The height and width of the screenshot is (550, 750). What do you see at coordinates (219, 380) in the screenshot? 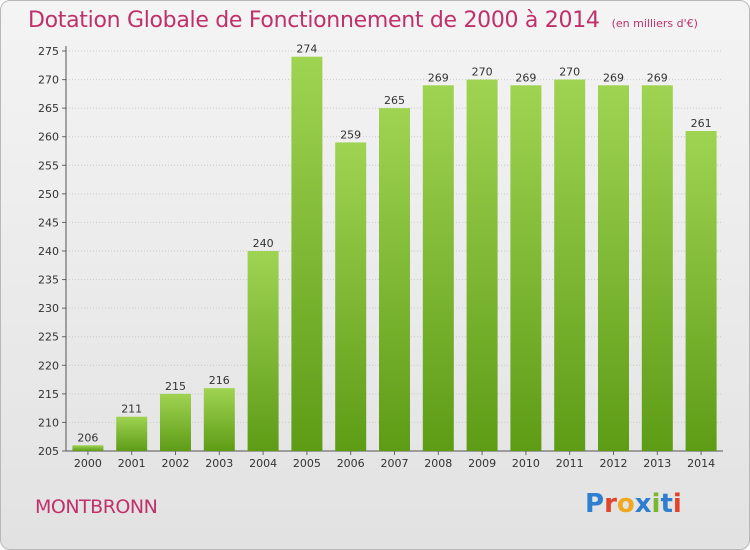
I see `value-label-2003: 216` at bounding box center [219, 380].